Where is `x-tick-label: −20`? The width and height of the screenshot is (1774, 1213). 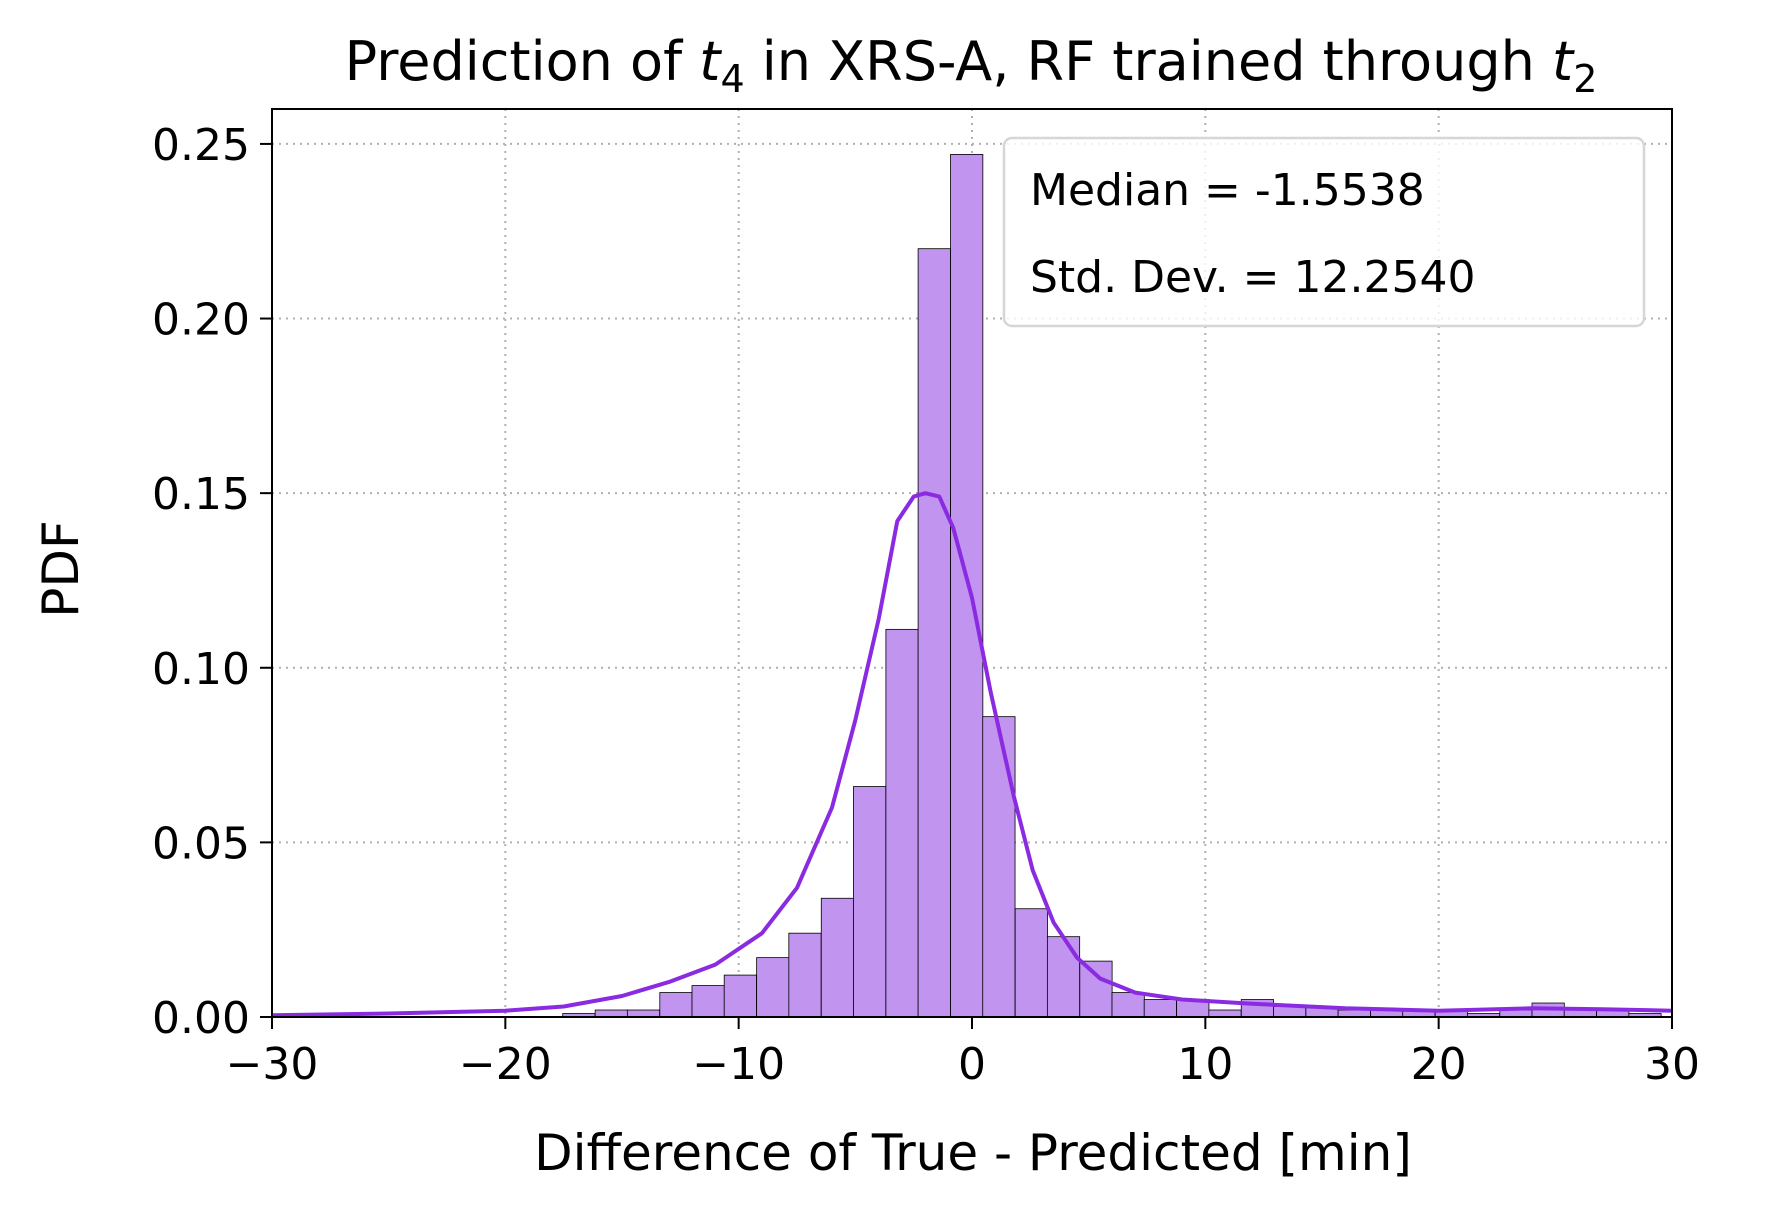
x-tick-label: −20 is located at coordinates (505, 1064).